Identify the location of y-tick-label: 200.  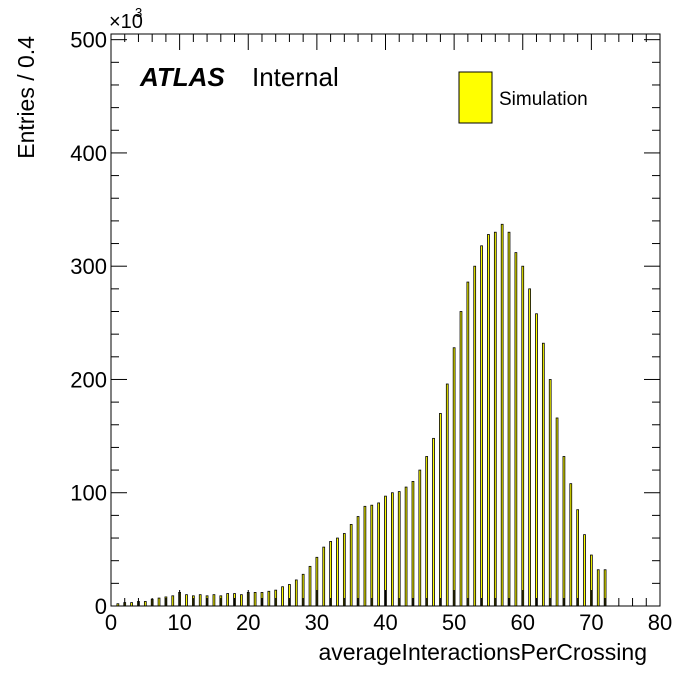
(88, 379).